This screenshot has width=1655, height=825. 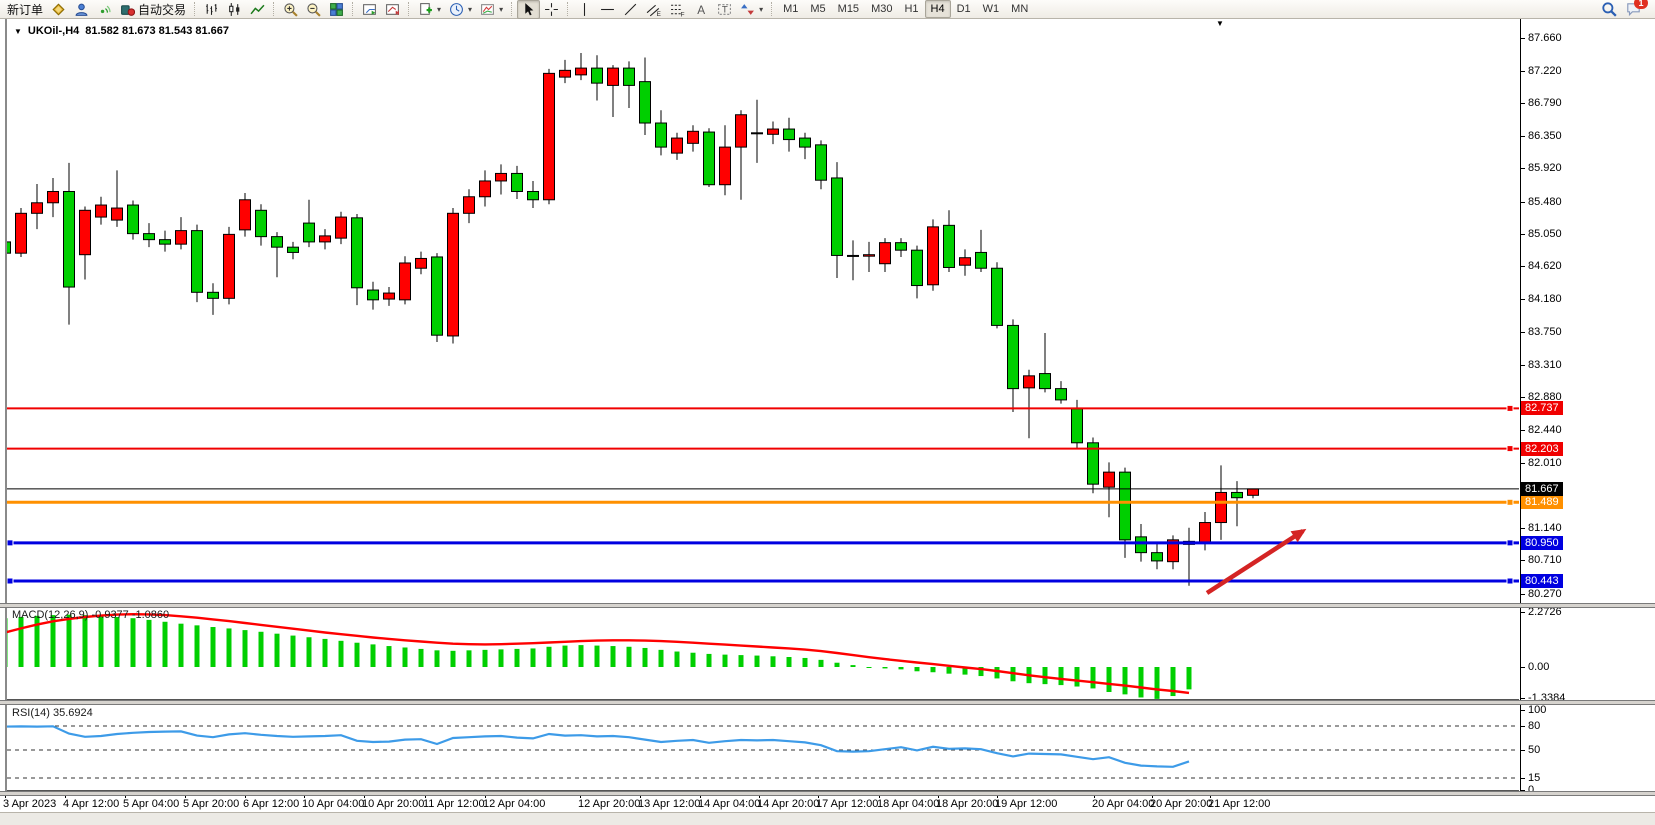 I want to click on label-tool-button: T, so click(x=724, y=9).